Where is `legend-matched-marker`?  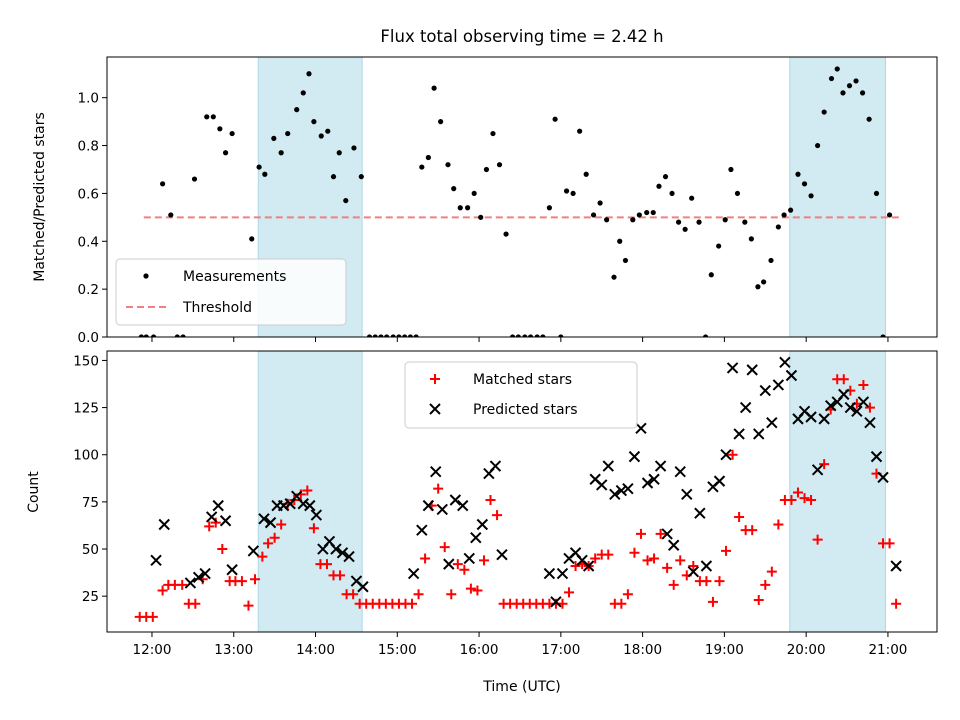 legend-matched-marker is located at coordinates (435, 379).